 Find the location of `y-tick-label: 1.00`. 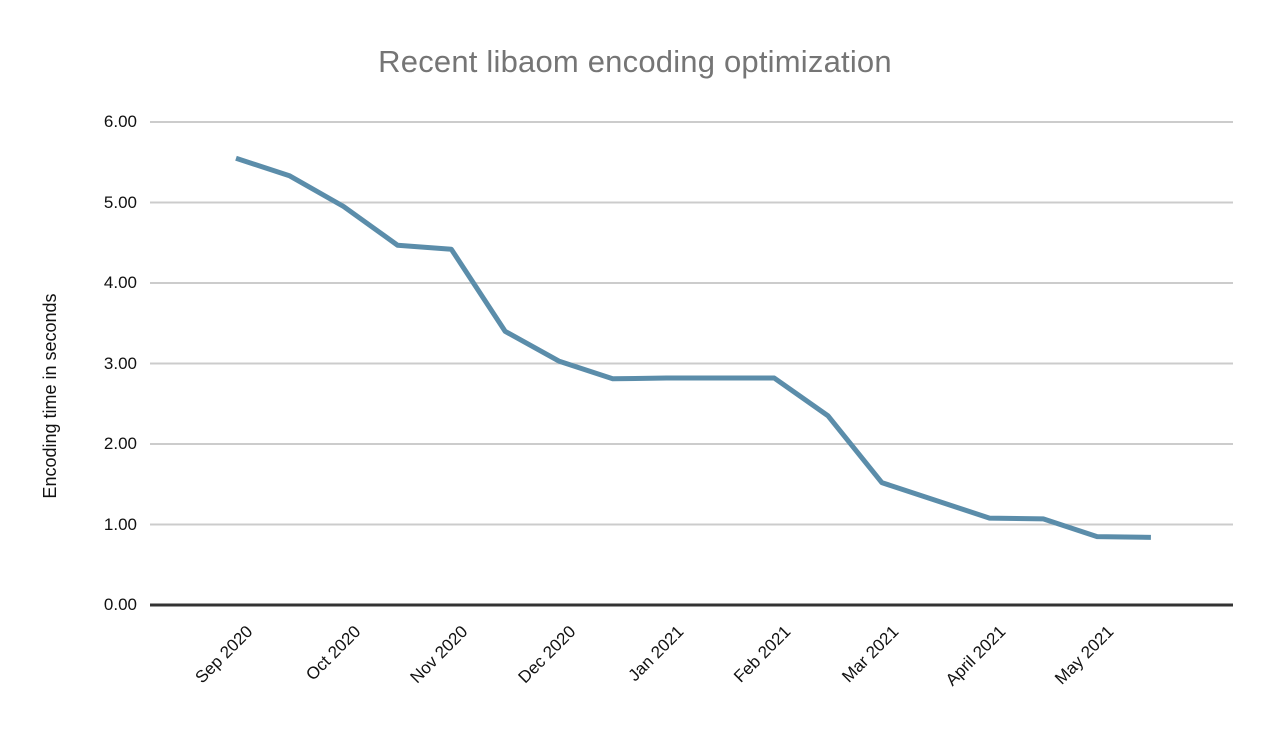

y-tick-label: 1.00 is located at coordinates (120, 524).